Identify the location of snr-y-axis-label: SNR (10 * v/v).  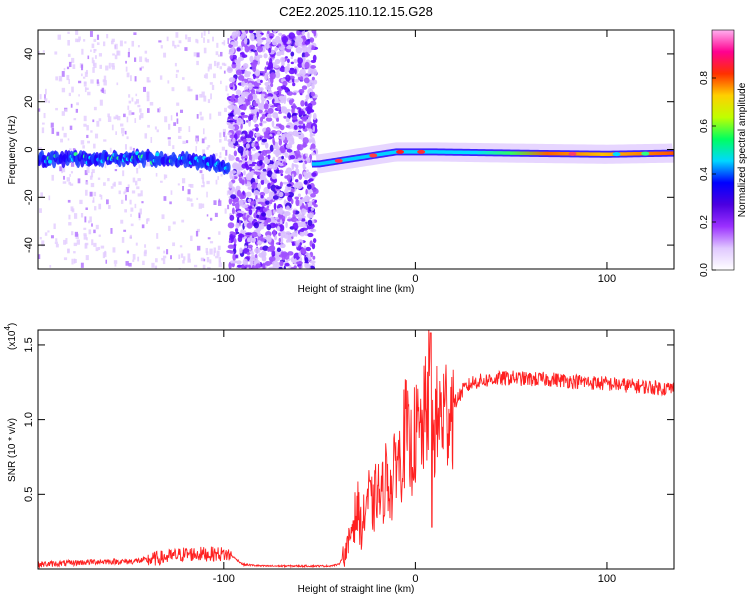
(12, 450).